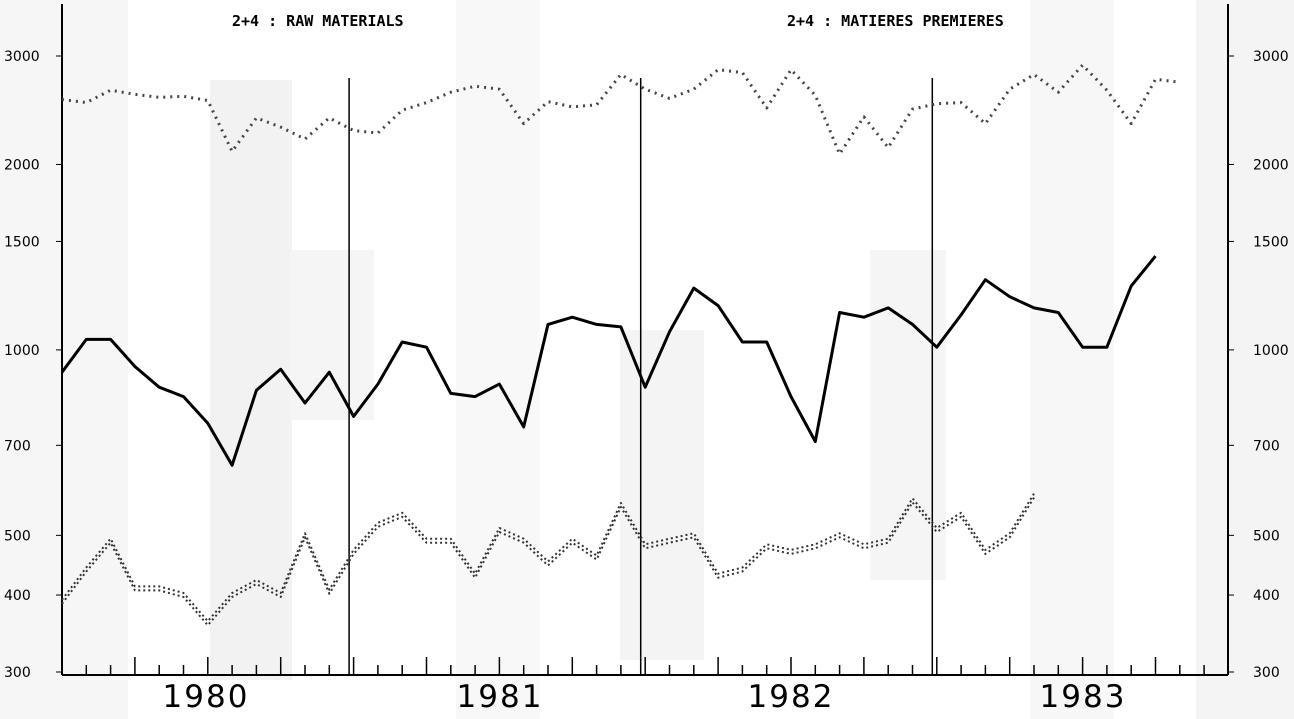 The width and height of the screenshot is (1294, 719). I want to click on series-line-double-dotted, so click(548, 560).